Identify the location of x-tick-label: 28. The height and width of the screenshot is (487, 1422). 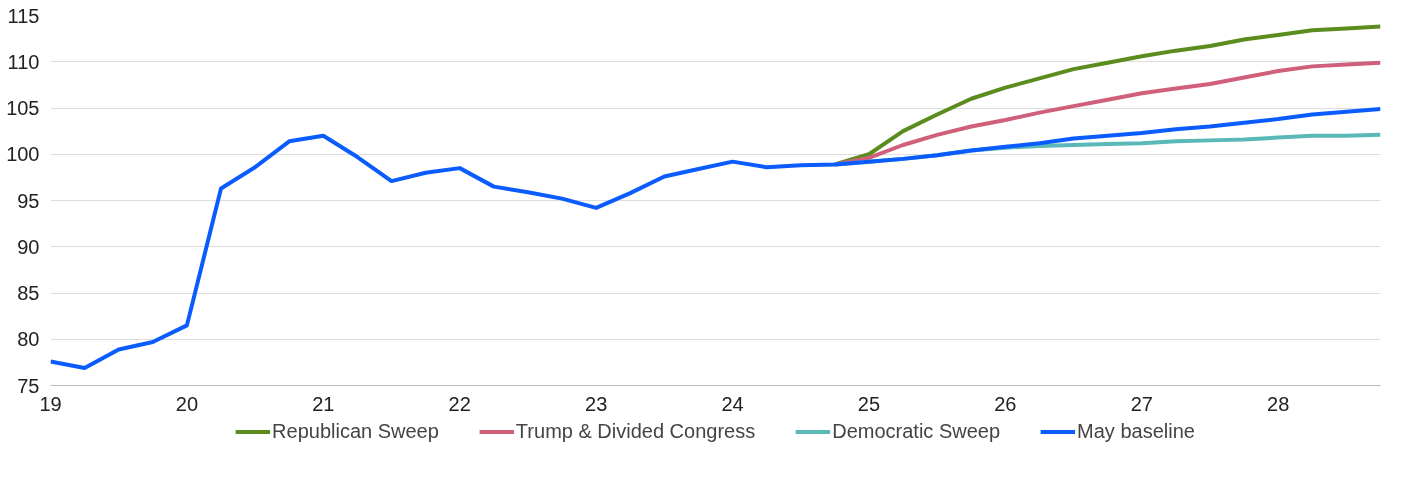
(1278, 403).